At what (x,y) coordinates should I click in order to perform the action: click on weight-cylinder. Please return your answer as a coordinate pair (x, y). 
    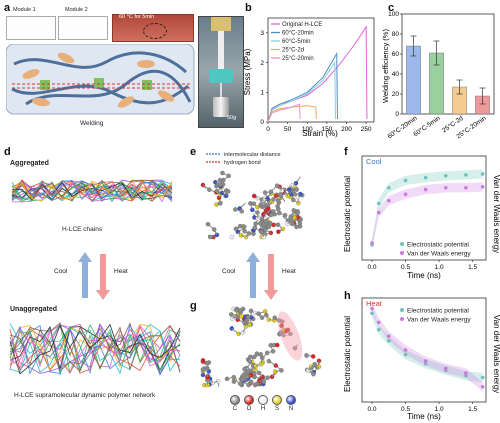
    Looking at the image, I should click on (221, 107).